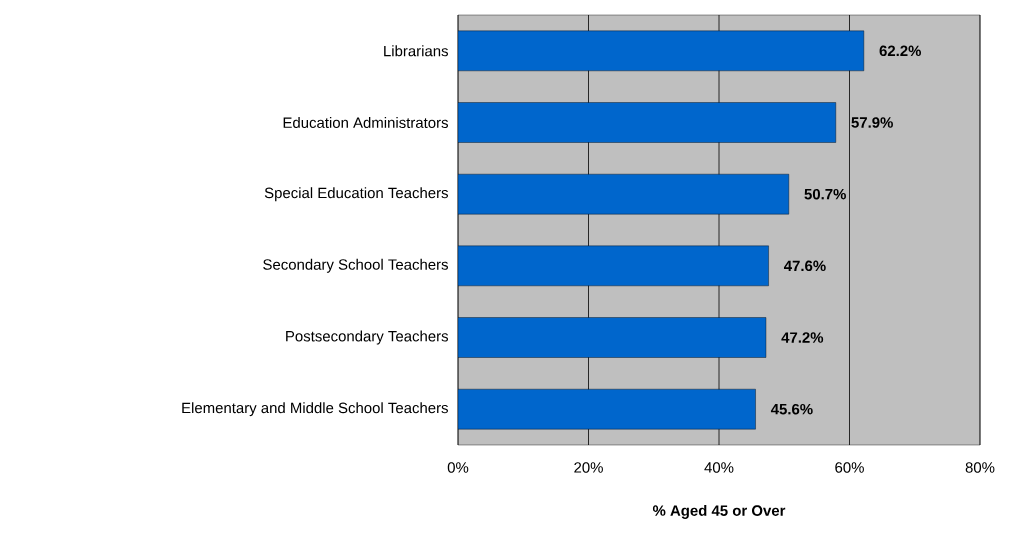  I want to click on y-tick-label: Education Administrators, so click(365, 122).